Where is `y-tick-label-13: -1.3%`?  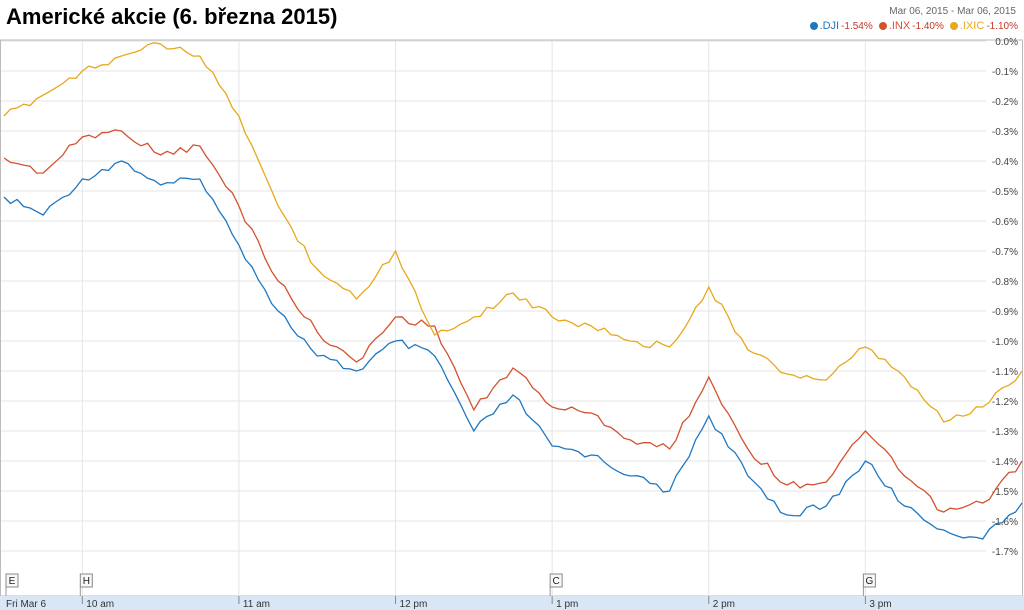
y-tick-label-13: -1.3% is located at coordinates (1005, 432).